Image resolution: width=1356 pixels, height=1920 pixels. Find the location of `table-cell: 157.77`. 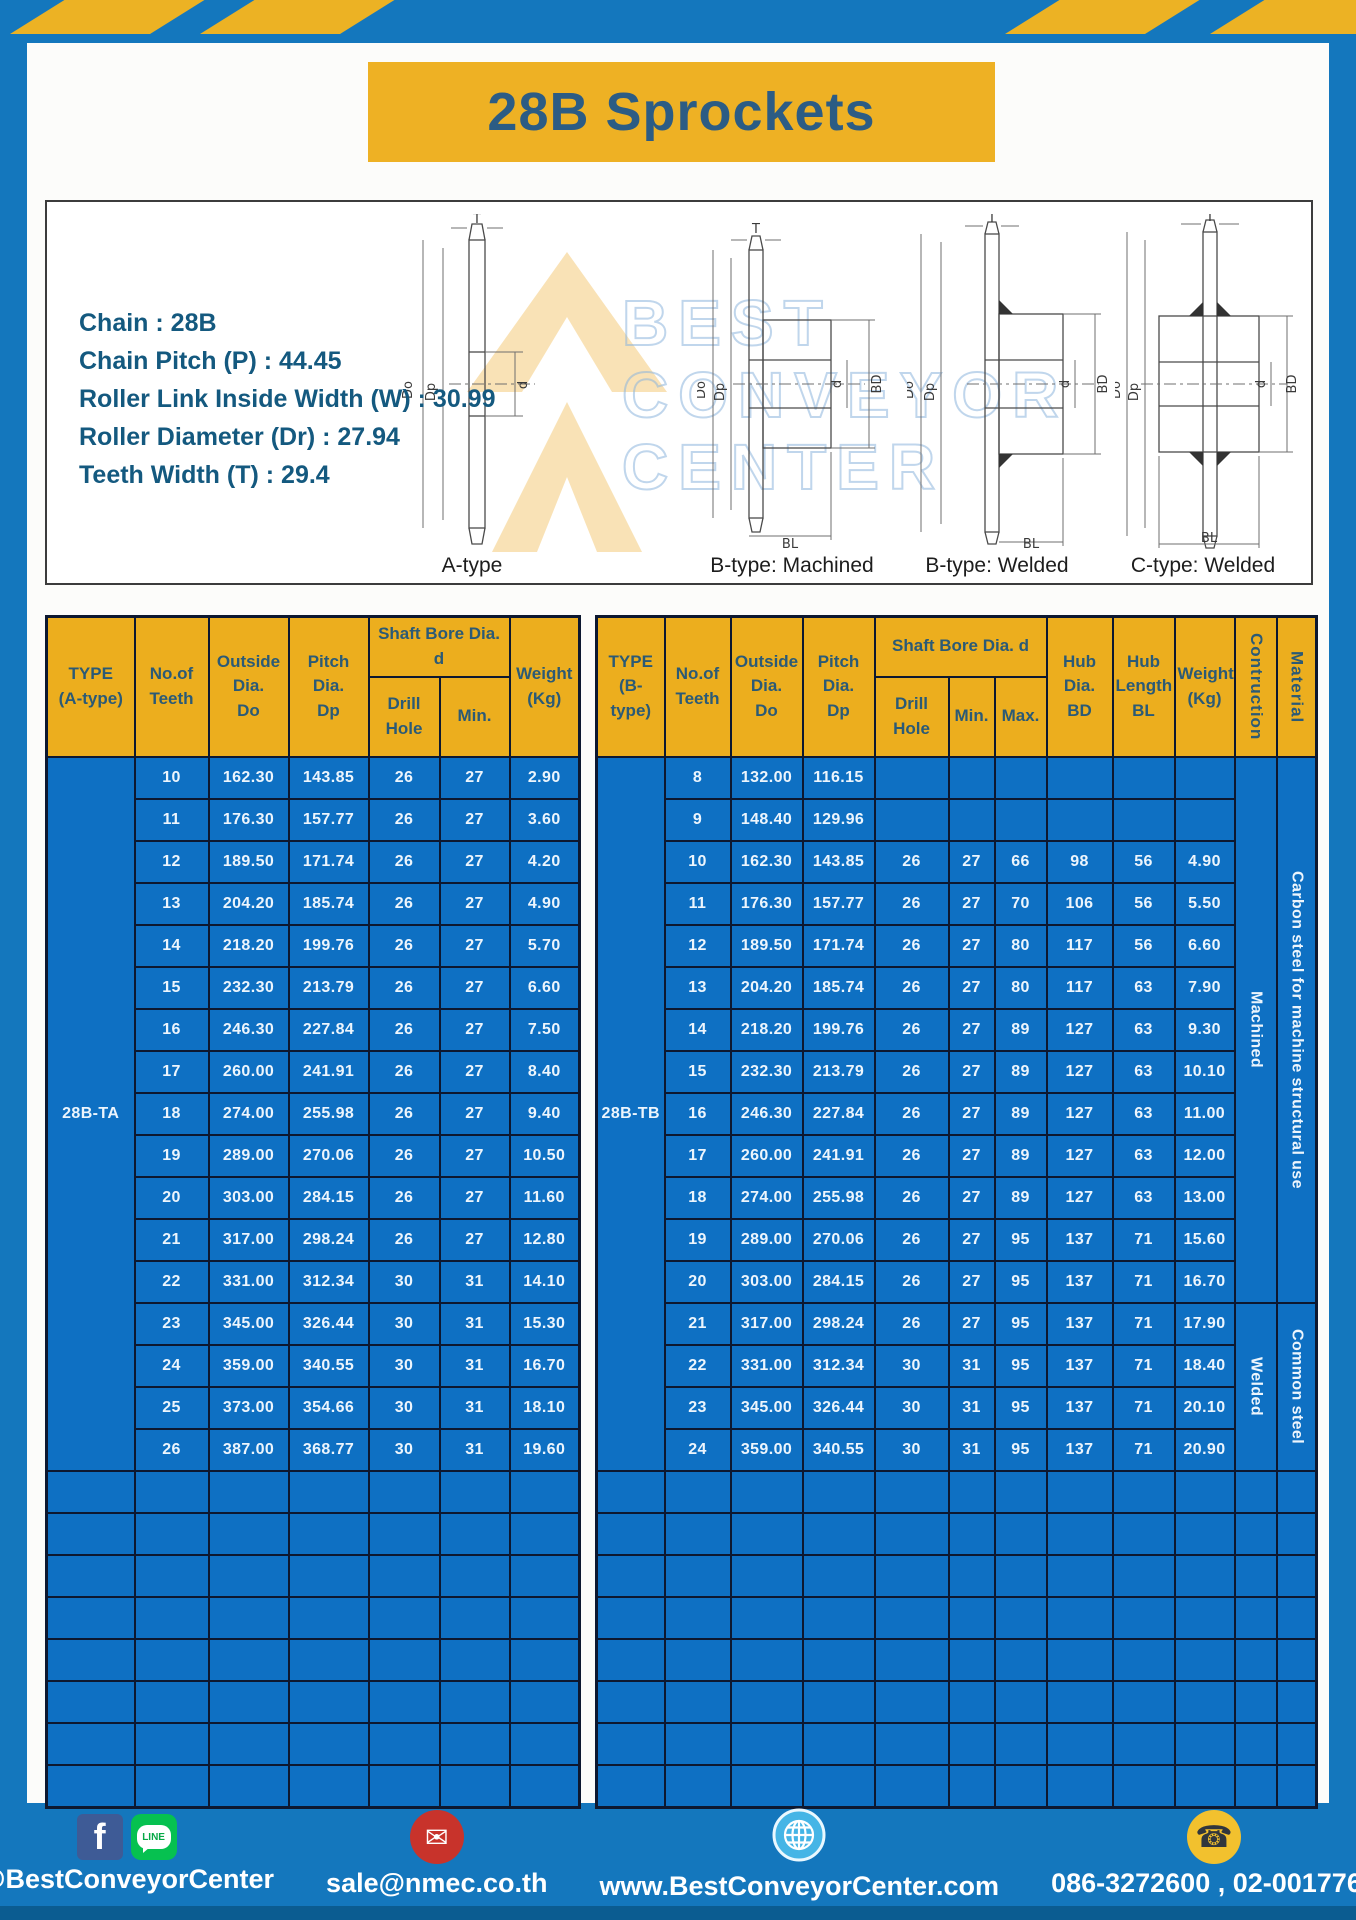

table-cell: 157.77 is located at coordinates (328, 819).